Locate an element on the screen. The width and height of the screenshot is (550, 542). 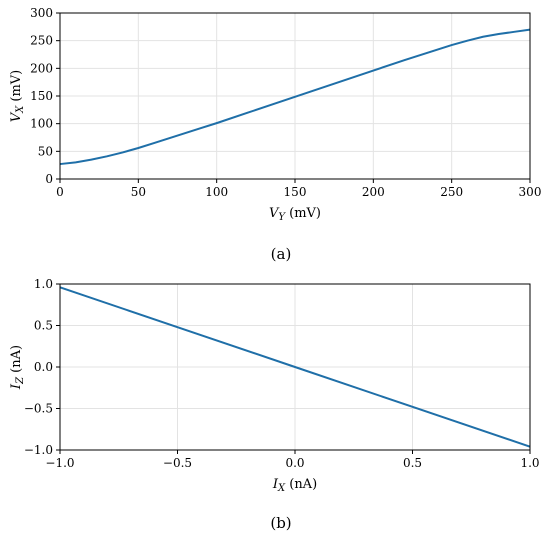
b-y-tick-label: 0.0 is located at coordinates (43, 367).